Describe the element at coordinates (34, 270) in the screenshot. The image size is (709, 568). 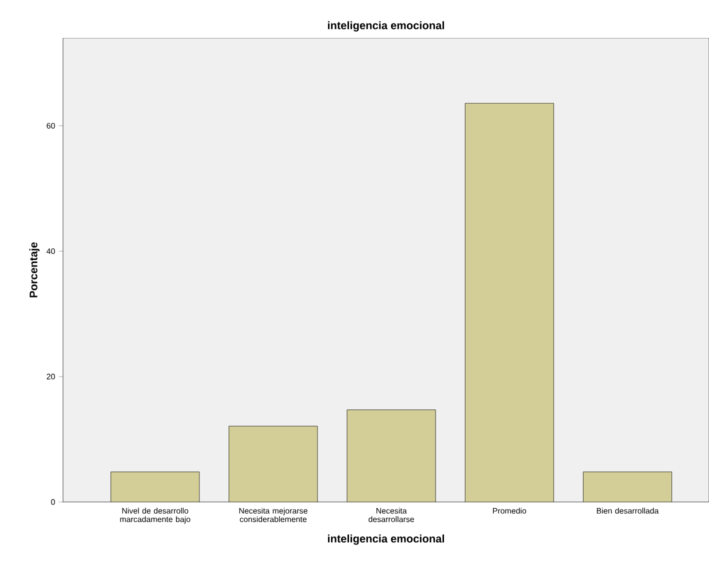
I see `y-axis-title: Porcentaje` at that location.